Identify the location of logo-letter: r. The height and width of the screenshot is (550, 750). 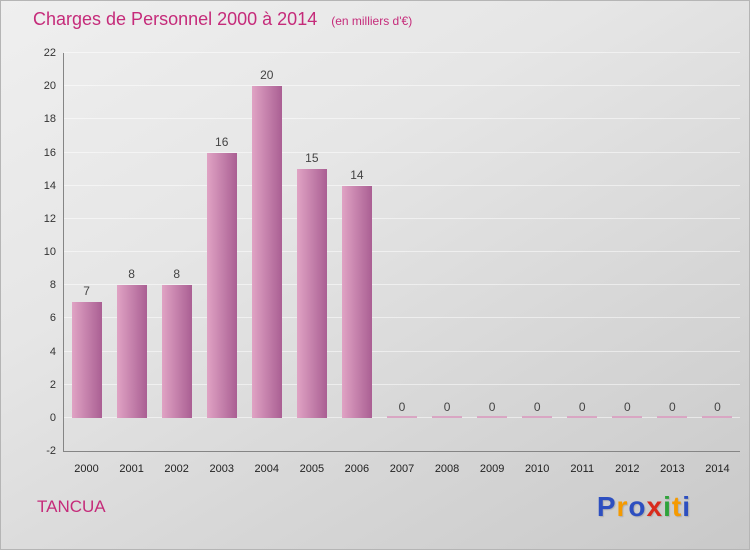
(622, 506).